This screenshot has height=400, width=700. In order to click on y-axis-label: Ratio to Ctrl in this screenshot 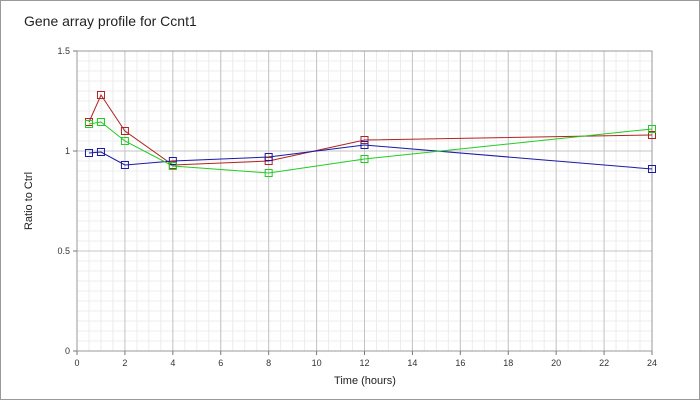, I will do `click(29, 201)`.